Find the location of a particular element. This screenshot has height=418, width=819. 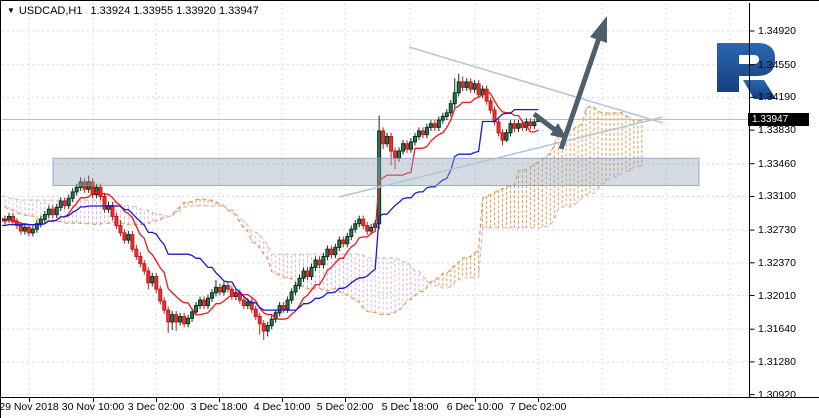

time-axis-label: 29 Nov 2018 is located at coordinates (29, 407).